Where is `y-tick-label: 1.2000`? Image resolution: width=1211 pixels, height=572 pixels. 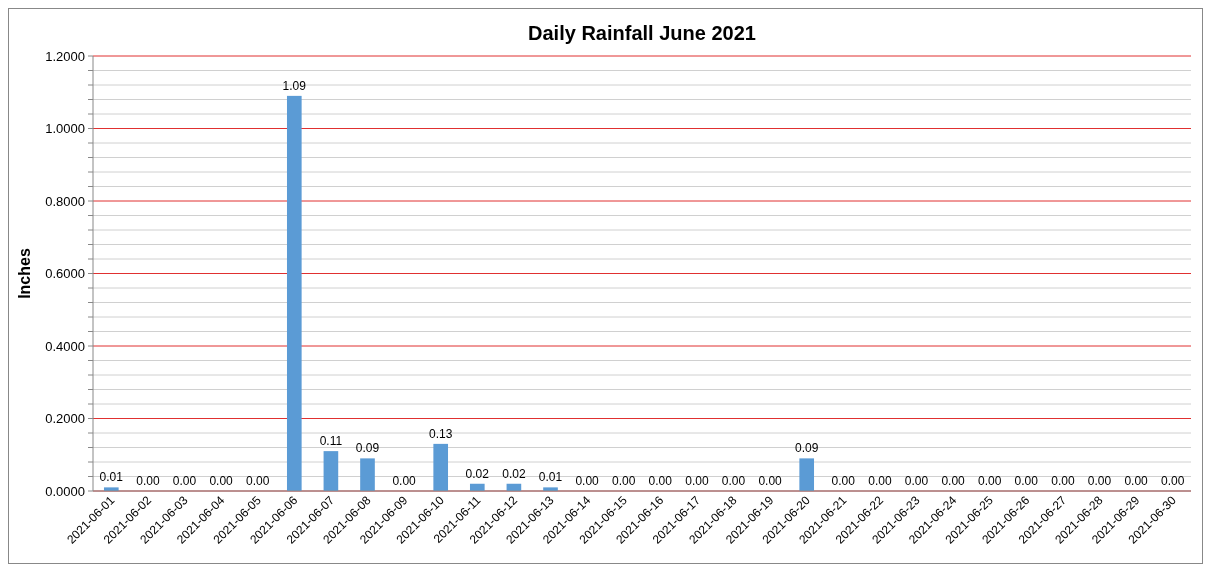 y-tick-label: 1.2000 is located at coordinates (65, 56).